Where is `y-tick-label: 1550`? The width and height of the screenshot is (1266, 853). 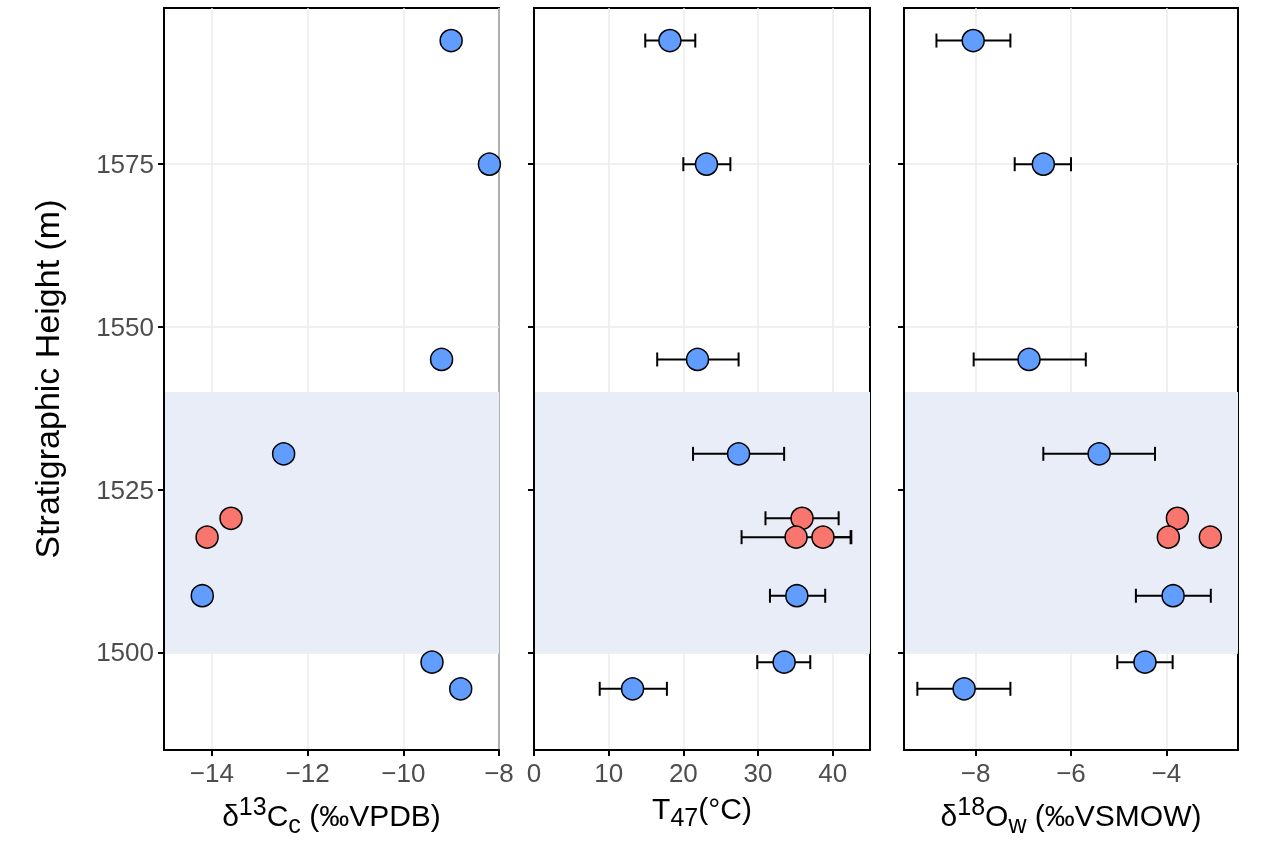
y-tick-label: 1550 is located at coordinates (125, 326).